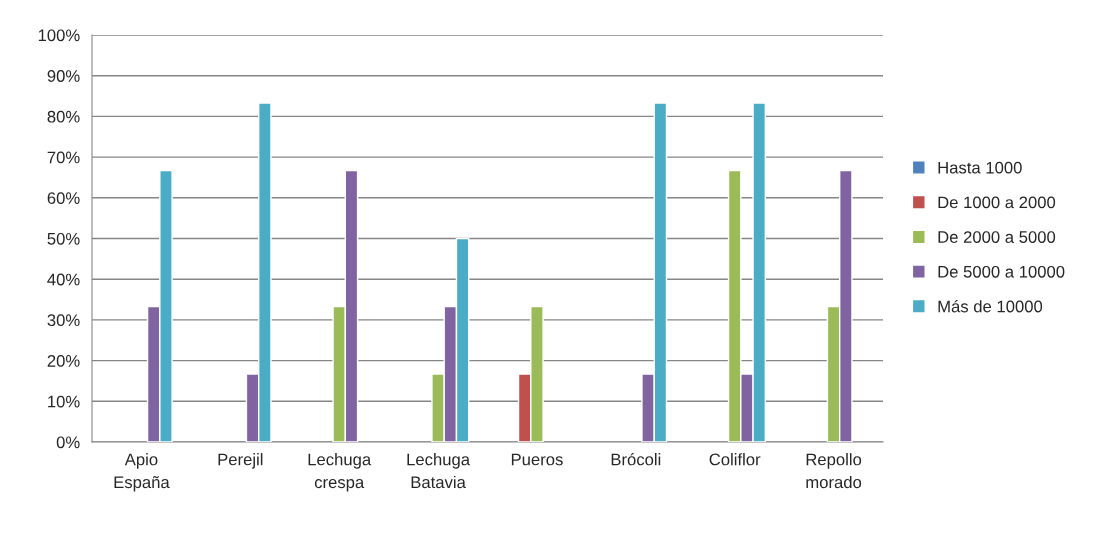 The image size is (1096, 540). Describe the element at coordinates (735, 459) in the screenshot. I see `x-tick-label: Coliflor` at that location.